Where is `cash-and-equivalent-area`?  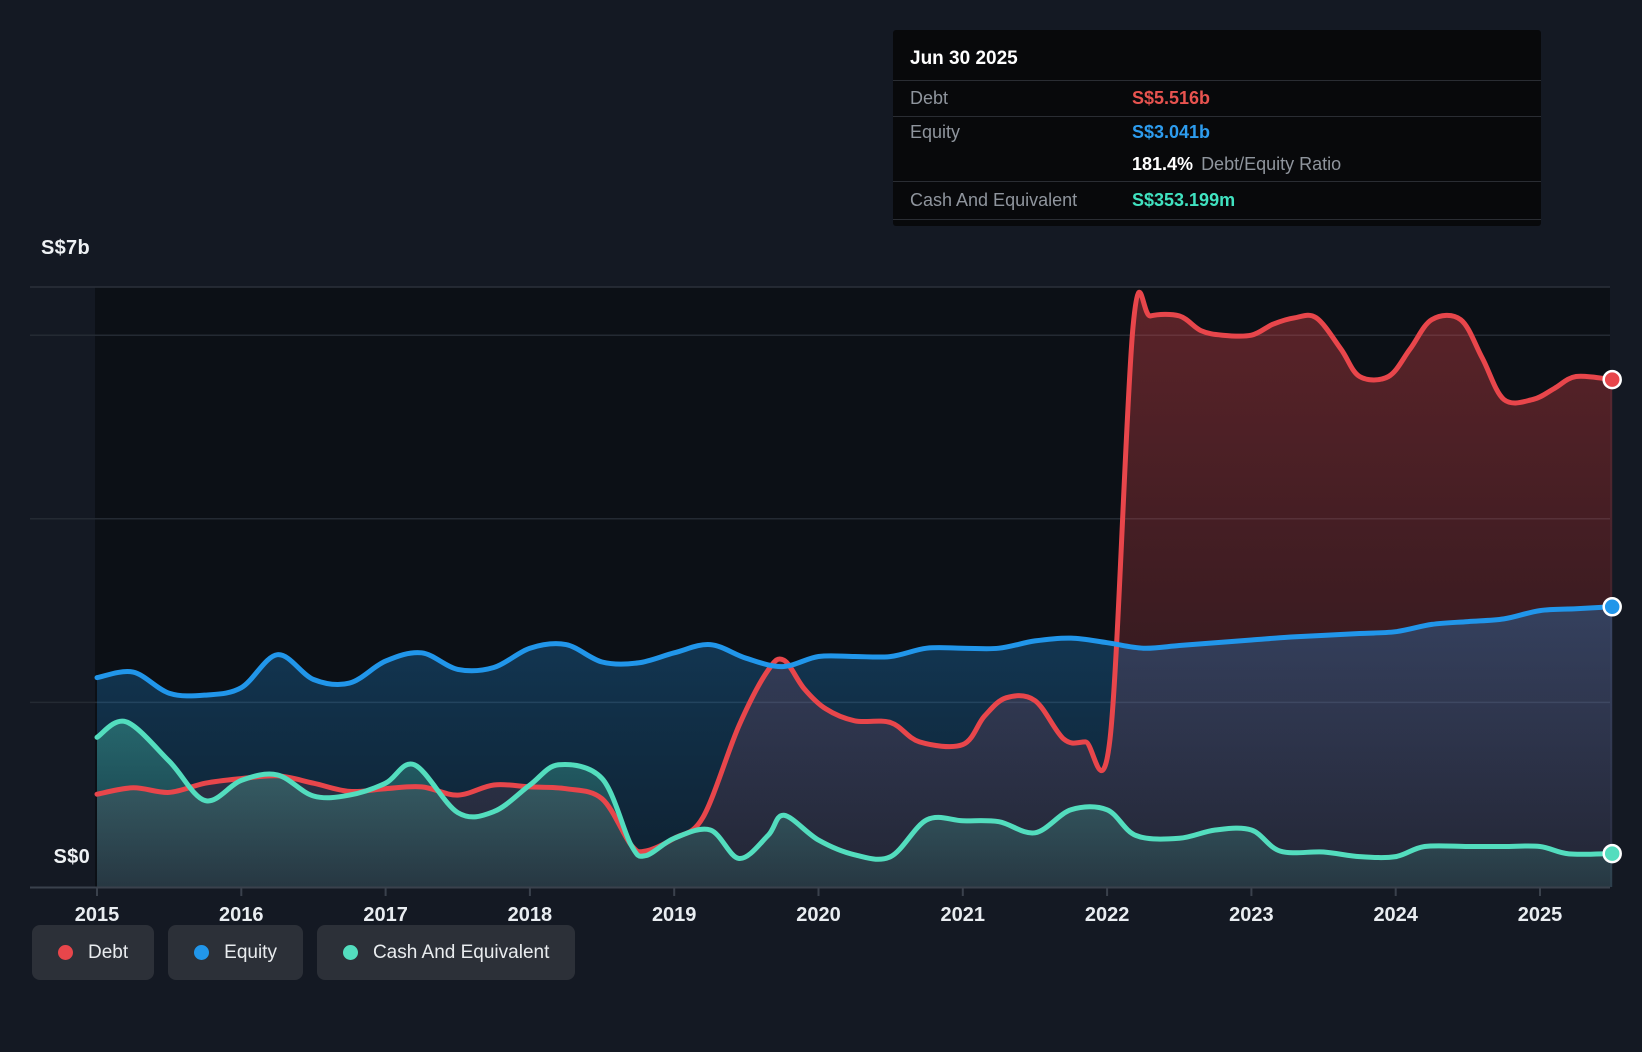 cash-and-equivalent-area is located at coordinates (855, 804).